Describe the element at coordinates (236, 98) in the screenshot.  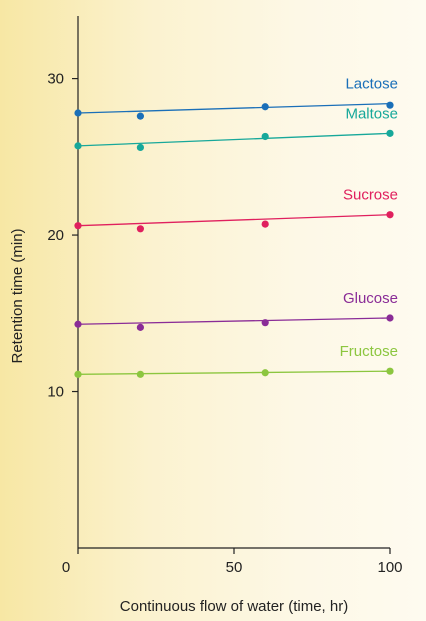
I see `series-lactose: Lactose` at that location.